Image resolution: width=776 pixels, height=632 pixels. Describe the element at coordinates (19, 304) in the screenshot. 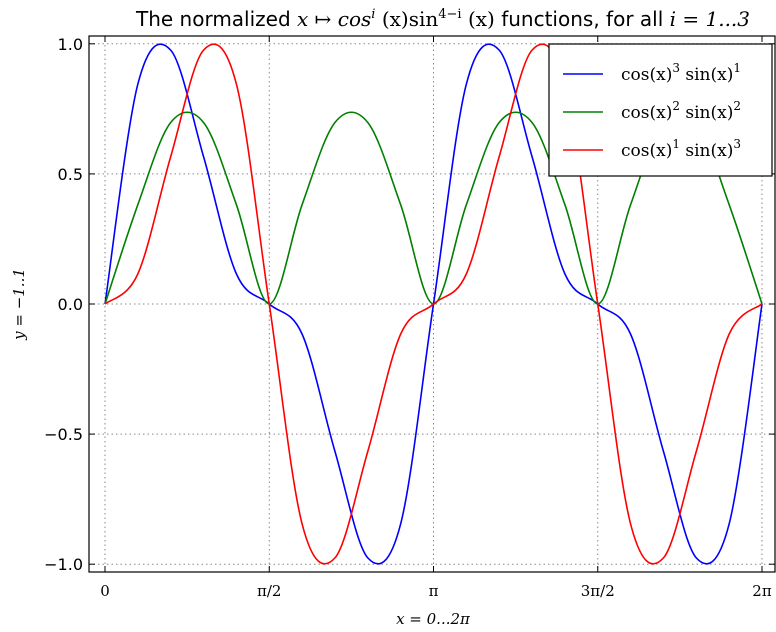

I see `y-axis-label: y = −1..1` at that location.